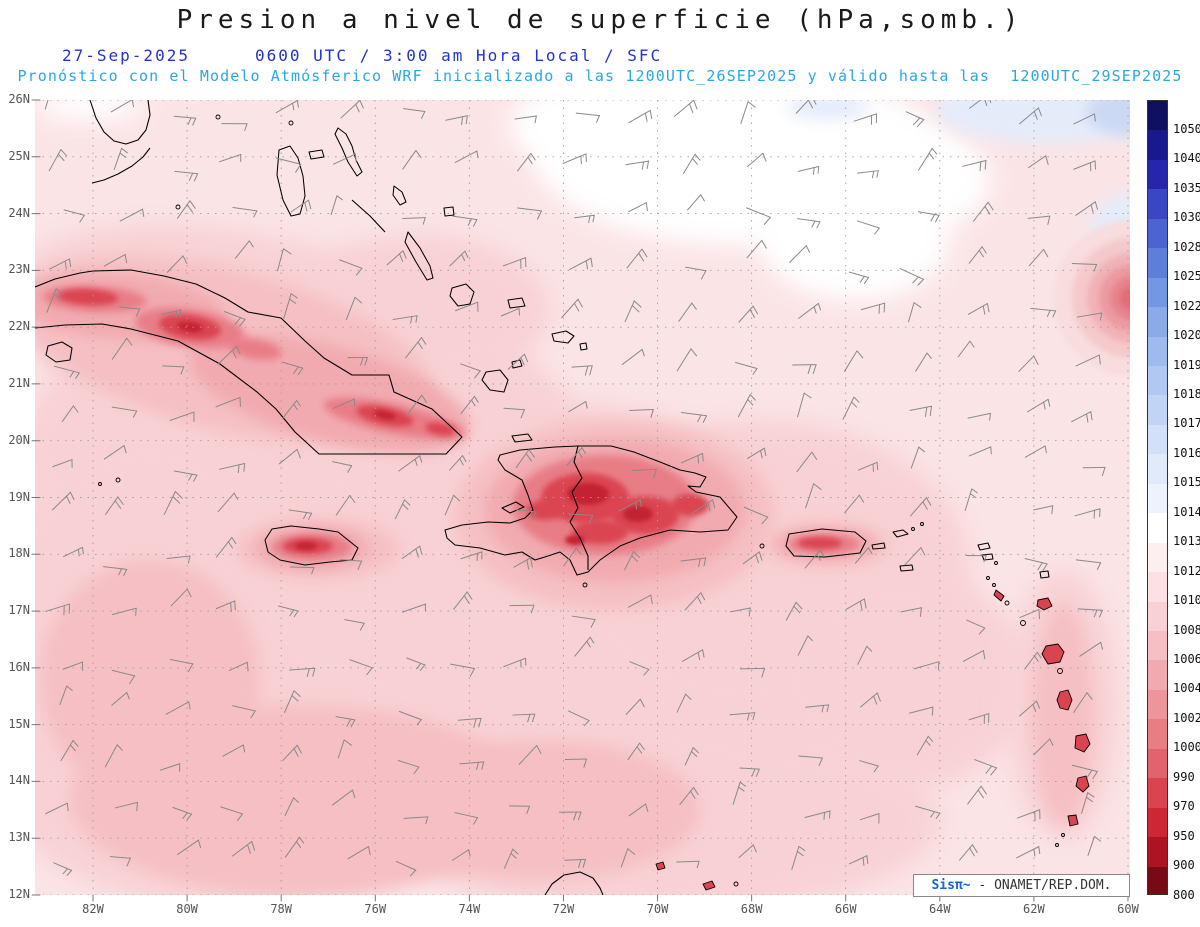 The height and width of the screenshot is (927, 1200). Describe the element at coordinates (19, 723) in the screenshot. I see `lat-tick-label: 15N` at that location.